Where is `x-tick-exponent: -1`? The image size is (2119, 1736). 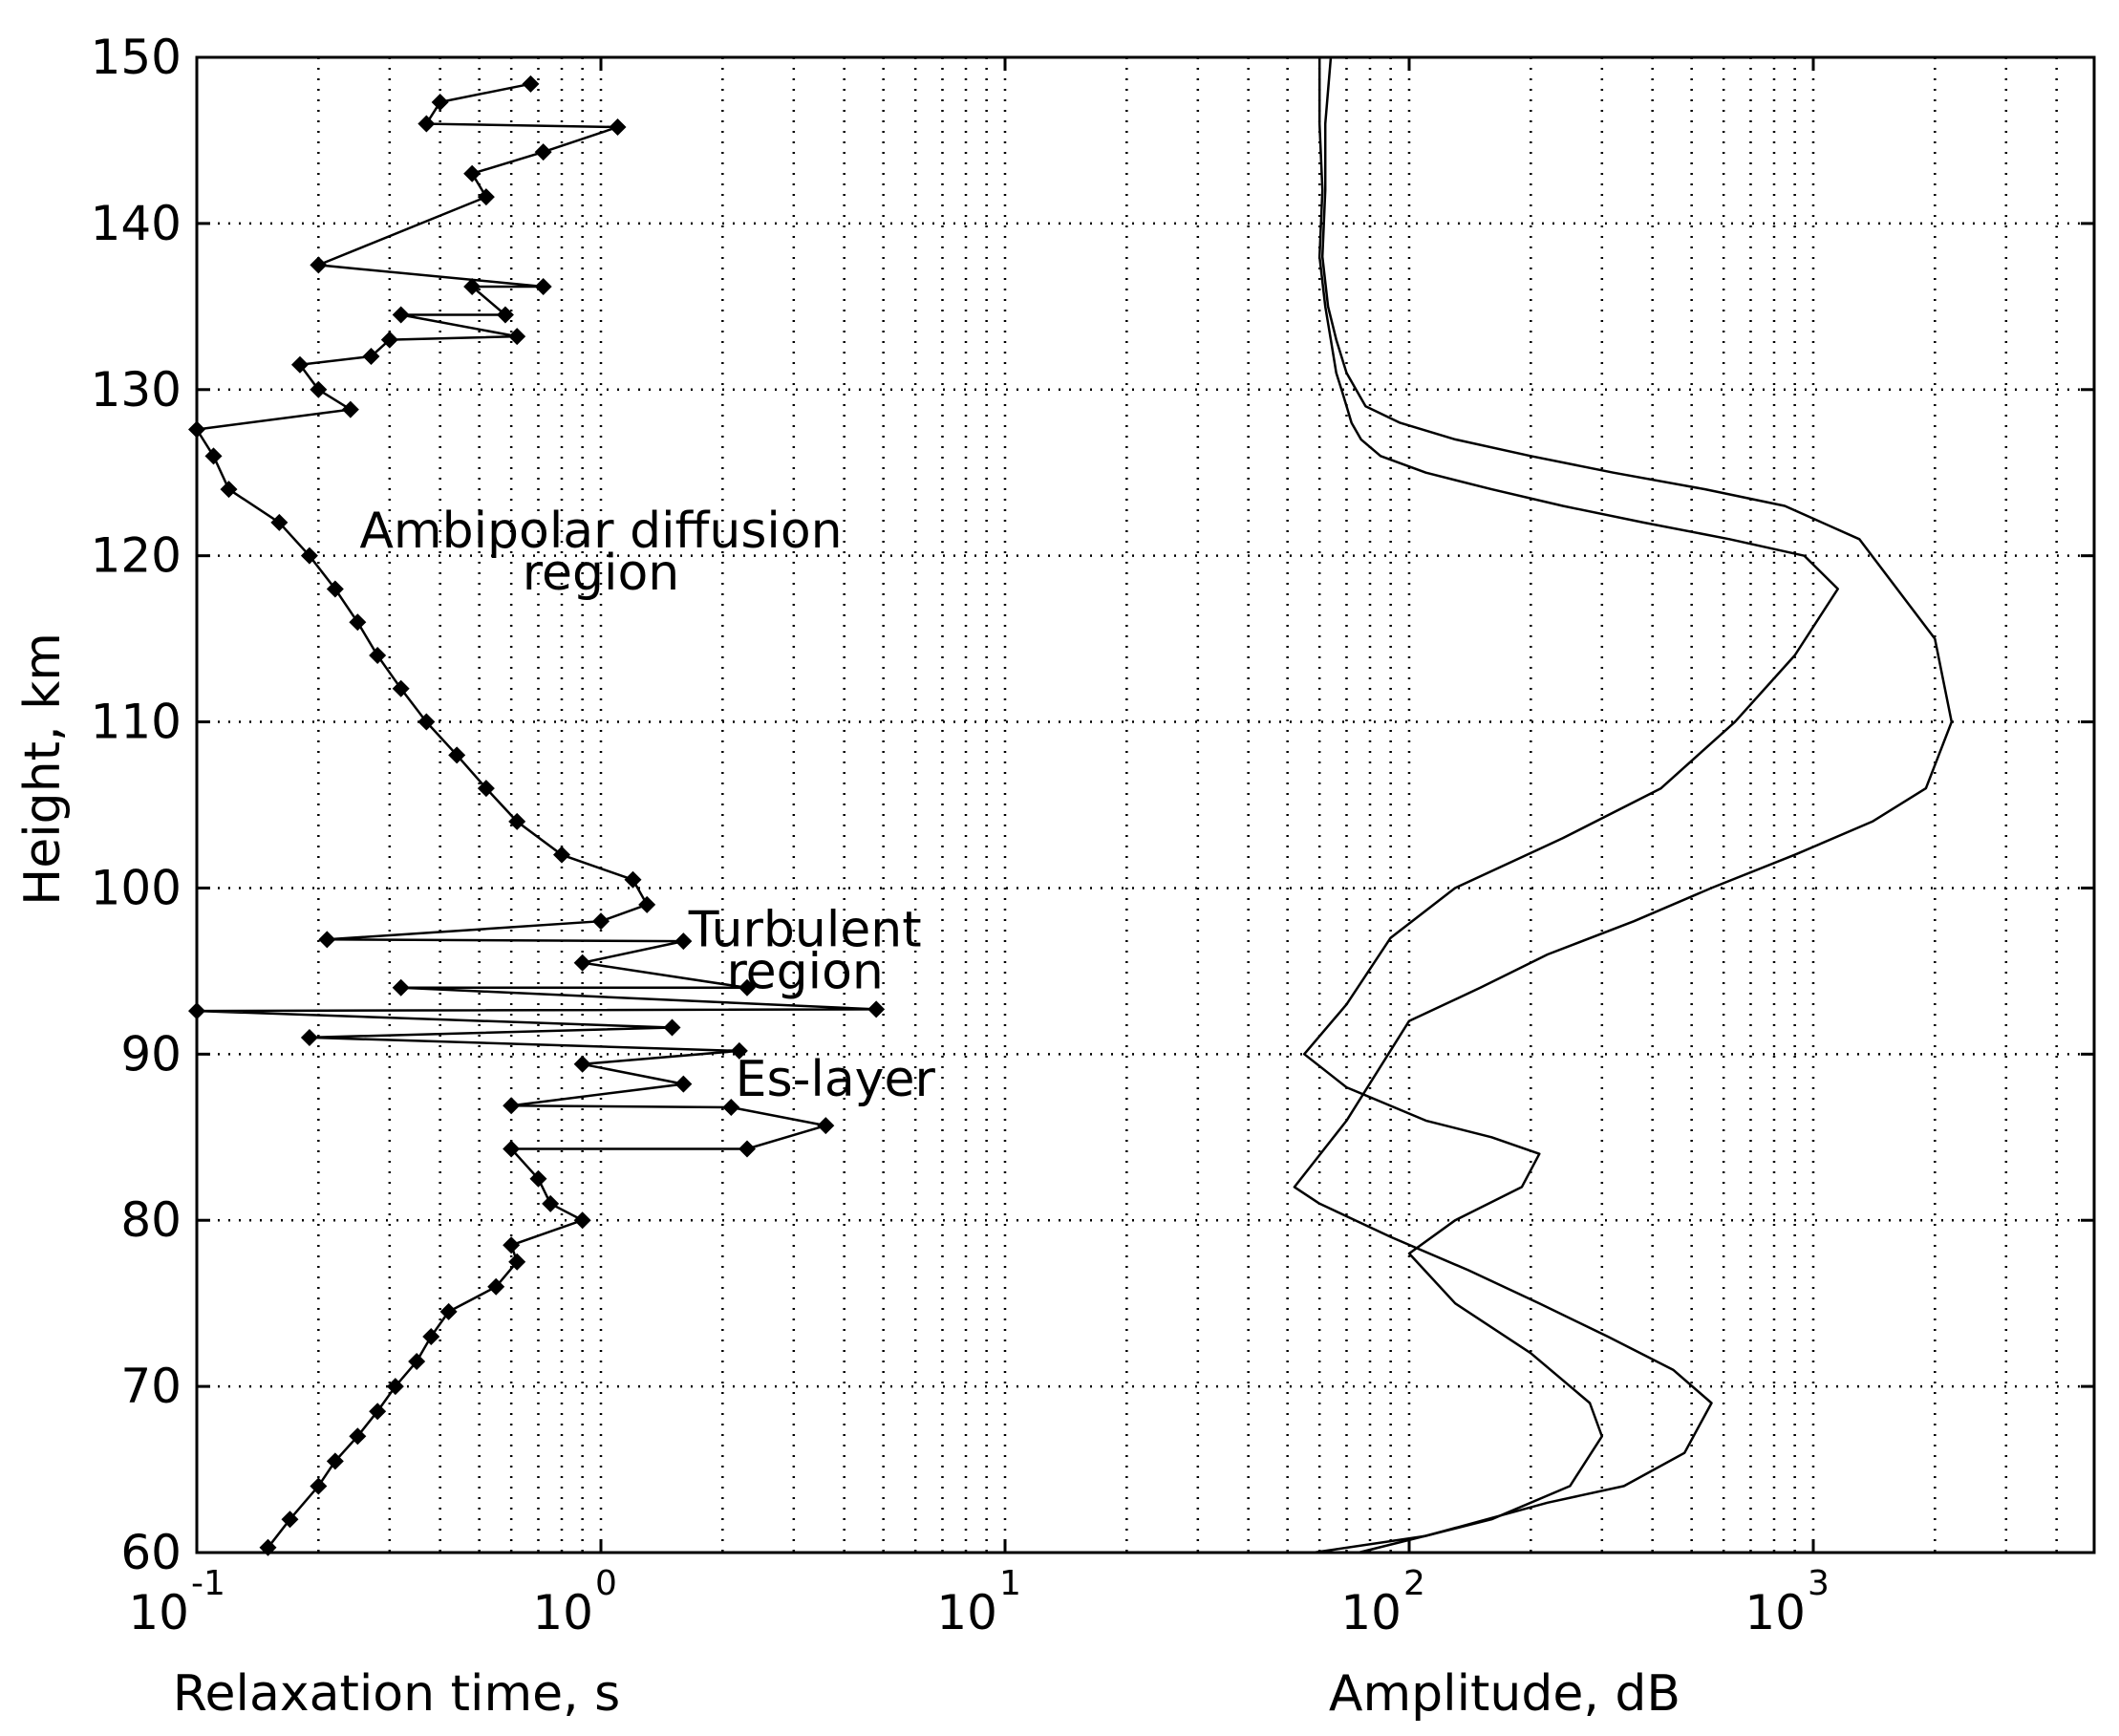
x-tick-exponent: -1 is located at coordinates (208, 1583).